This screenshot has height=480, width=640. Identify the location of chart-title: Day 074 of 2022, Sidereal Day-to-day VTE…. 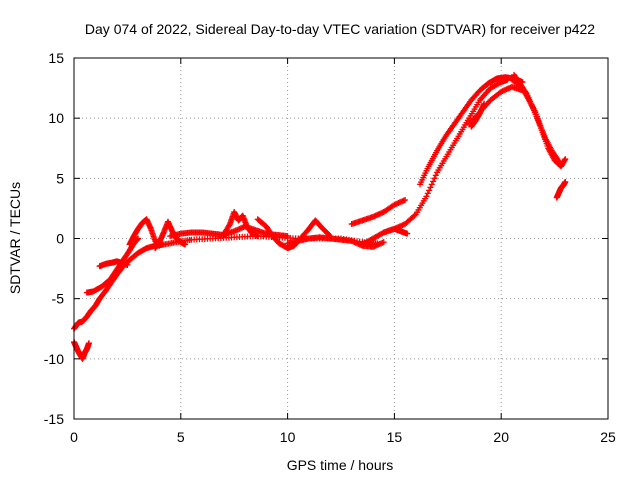
(340, 29).